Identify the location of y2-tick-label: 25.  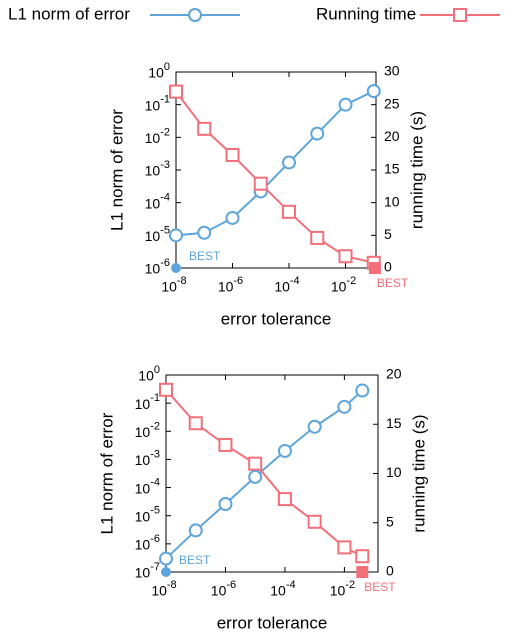
(392, 103).